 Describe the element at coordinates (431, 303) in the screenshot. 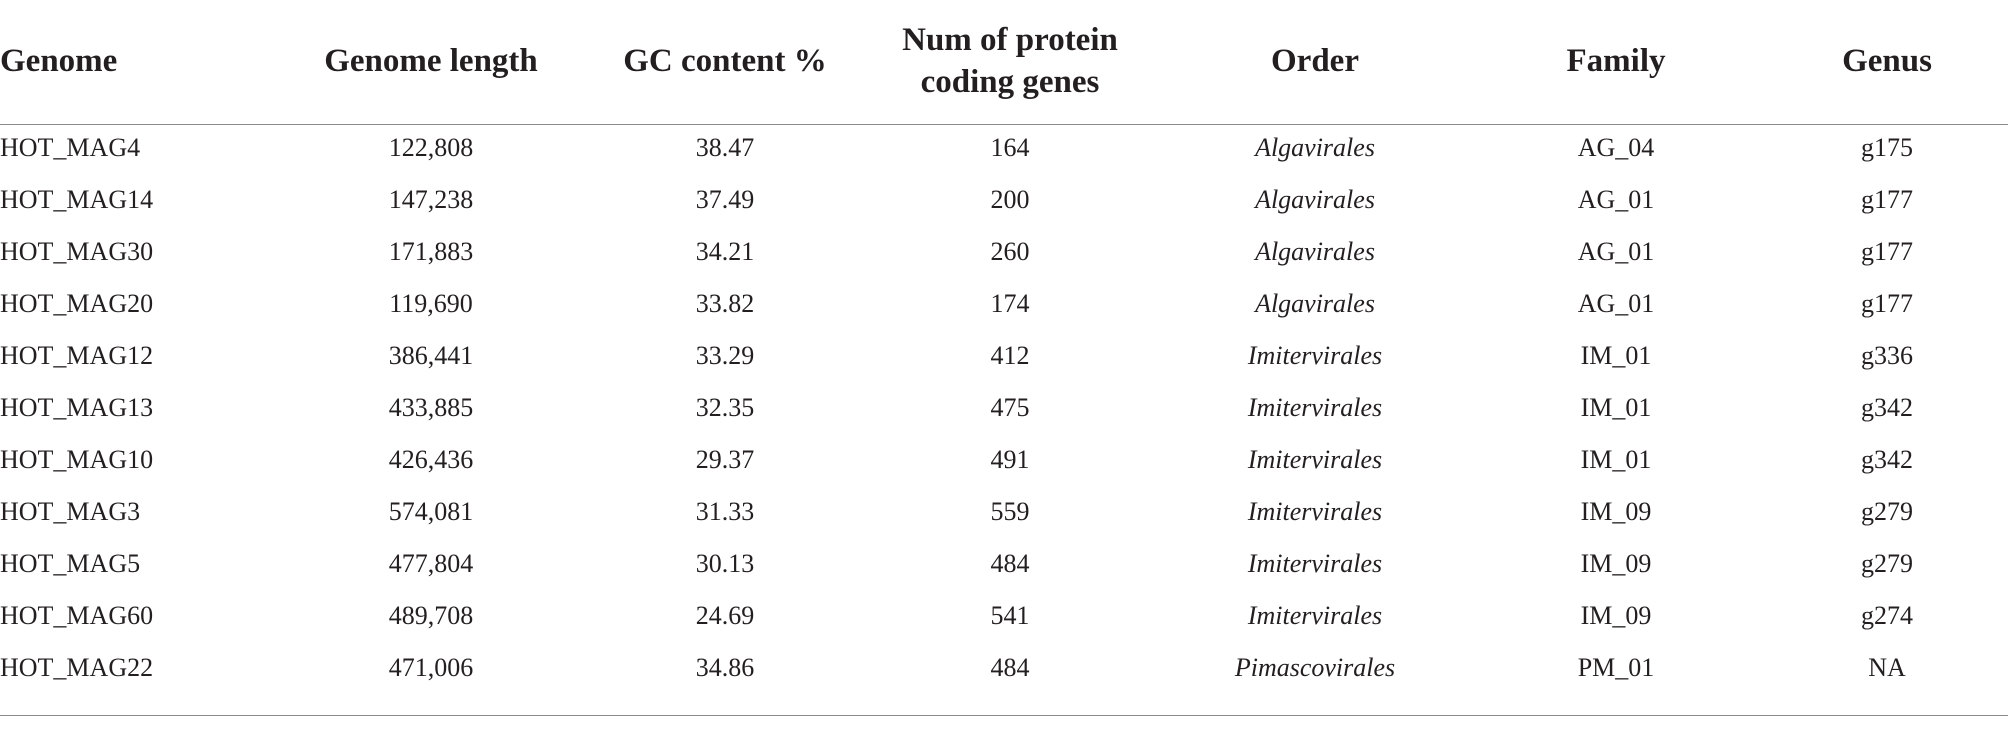

I see `table-cell: 119,690` at that location.